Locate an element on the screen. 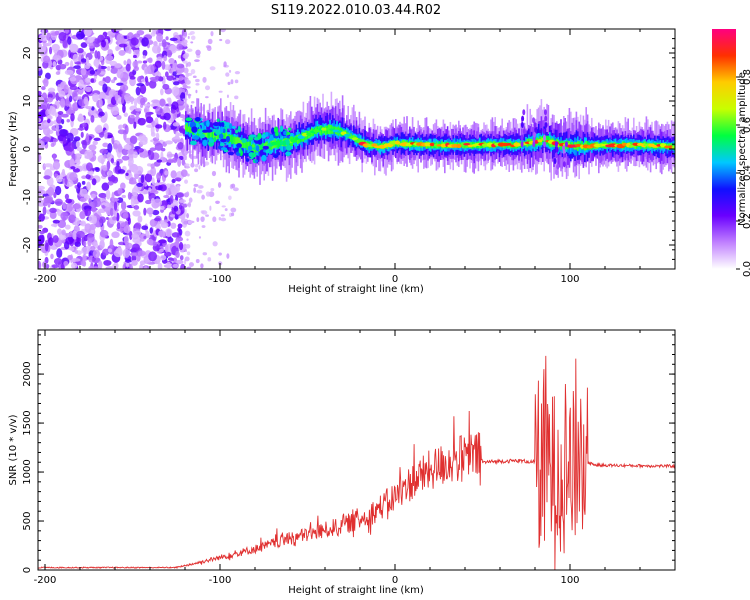 The image size is (750, 600). snr-y-tick-label: 1500 is located at coordinates (27, 422).